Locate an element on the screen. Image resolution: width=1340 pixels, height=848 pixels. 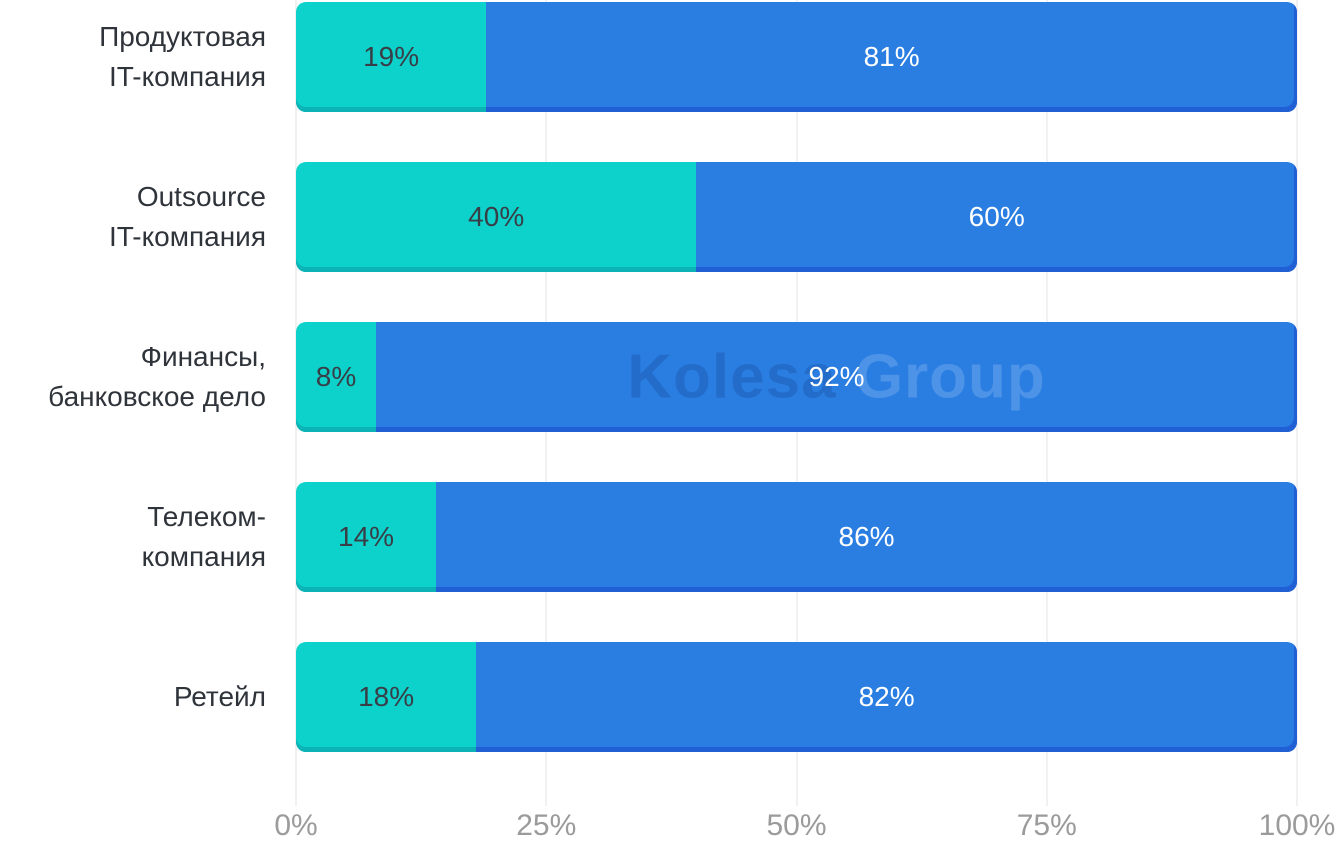
bar-segment-teal: 8% is located at coordinates (336, 377).